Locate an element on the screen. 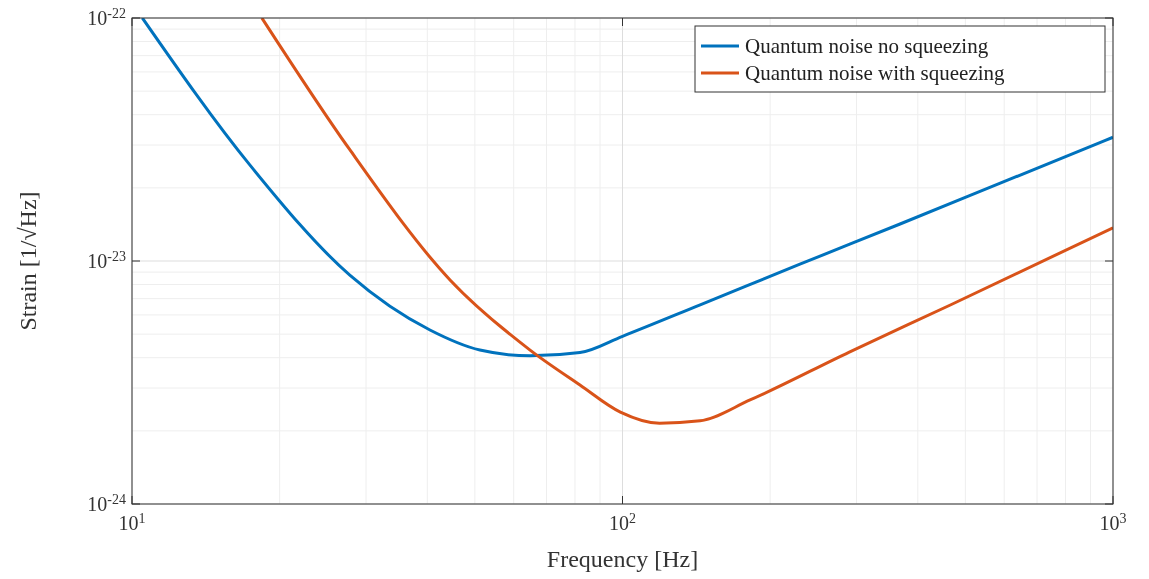 The width and height of the screenshot is (1149, 579). y-tick-label: 10$^{-22}$ is located at coordinates (106, 17).